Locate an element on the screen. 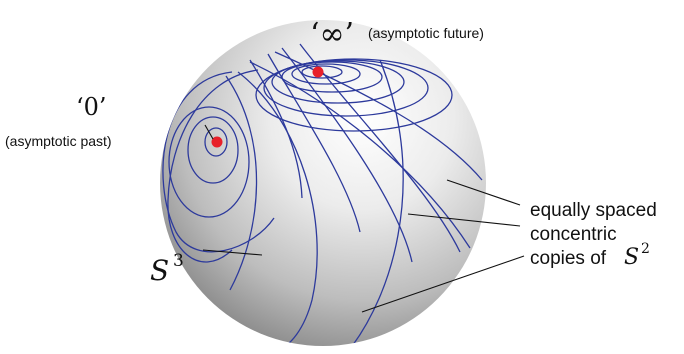  leader-s3 is located at coordinates (232, 252).